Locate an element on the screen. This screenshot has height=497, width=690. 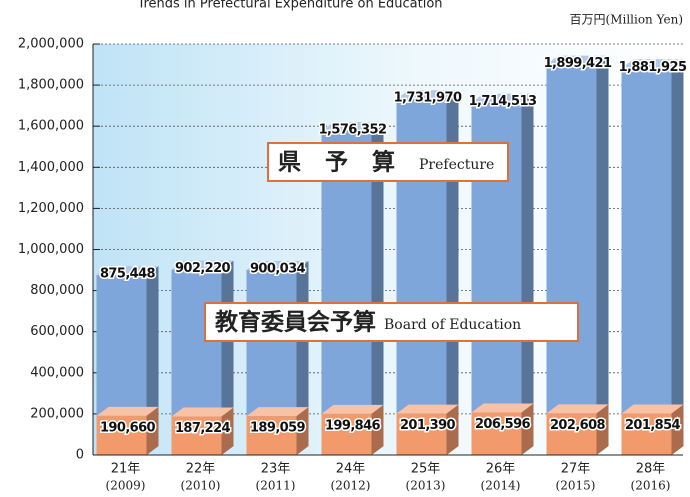
data-label: 199,846 is located at coordinates (353, 425).